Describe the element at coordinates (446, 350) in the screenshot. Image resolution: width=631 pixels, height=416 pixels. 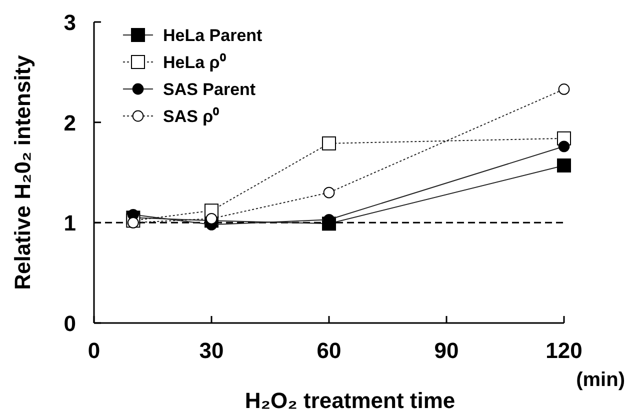
I see `x-tick-label: 90` at that location.